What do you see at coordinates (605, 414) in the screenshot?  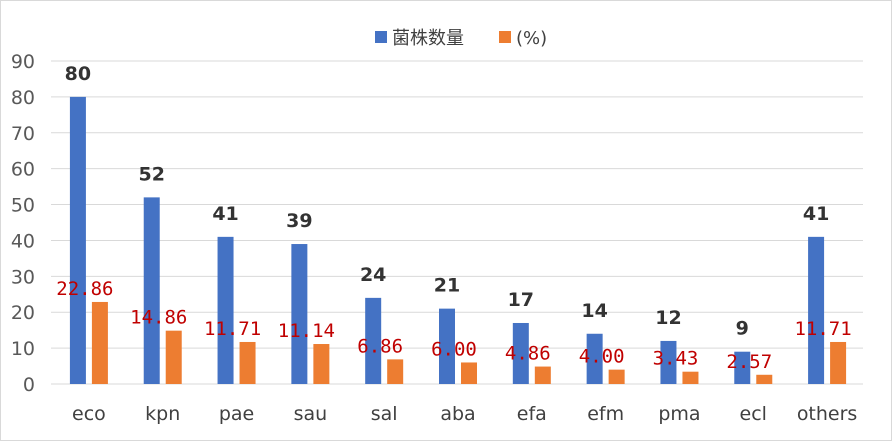 I see `x-tick-label-efm: efm` at bounding box center [605, 414].